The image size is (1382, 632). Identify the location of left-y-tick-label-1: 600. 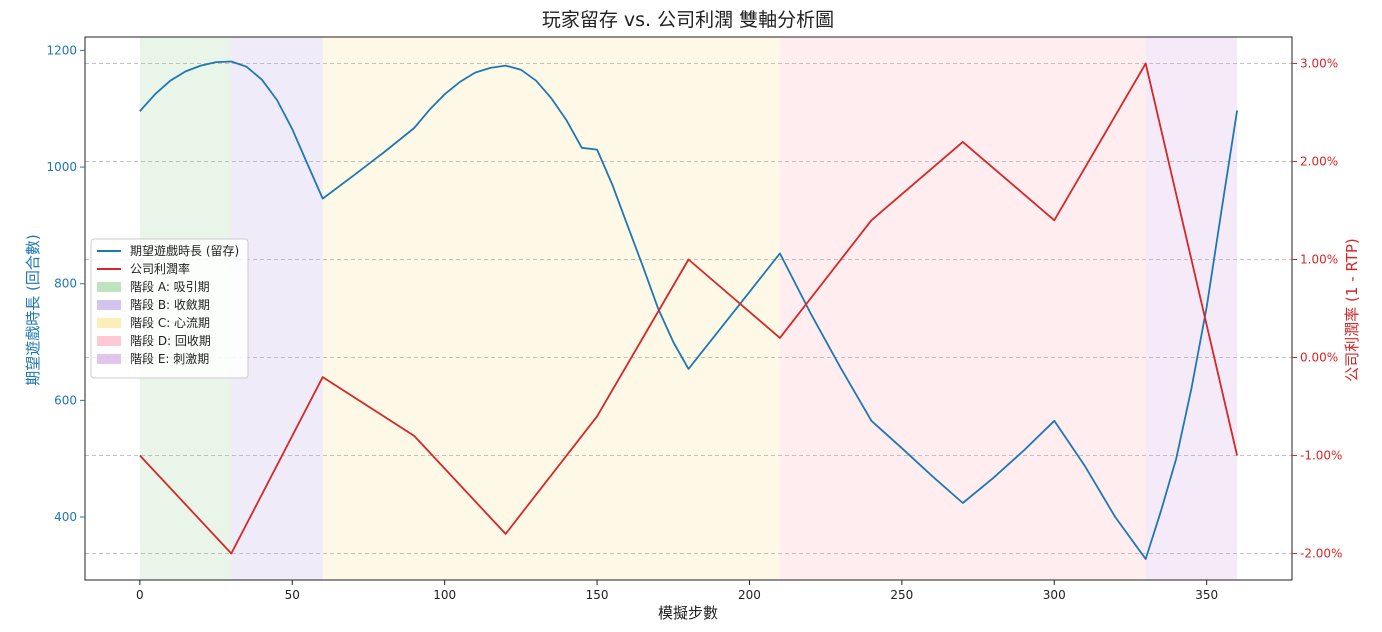
(65, 400).